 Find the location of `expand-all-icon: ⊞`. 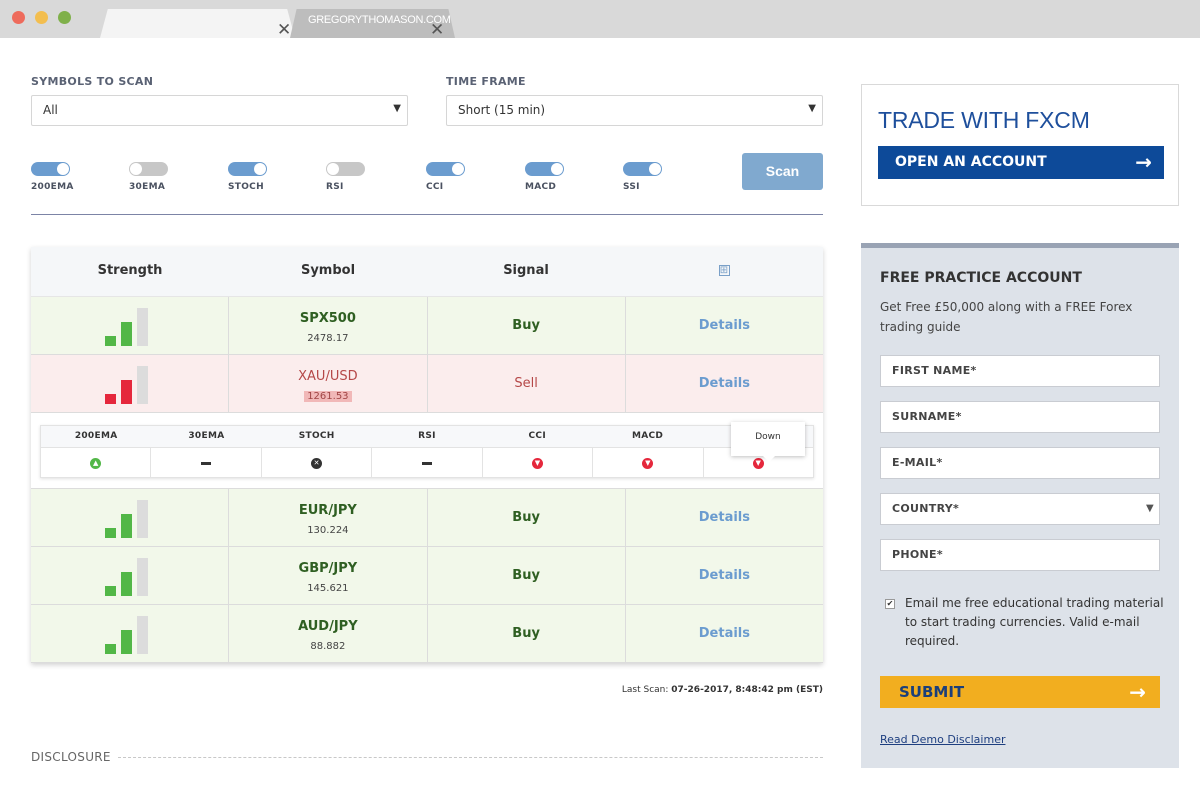

expand-all-icon: ⊞ is located at coordinates (724, 270).